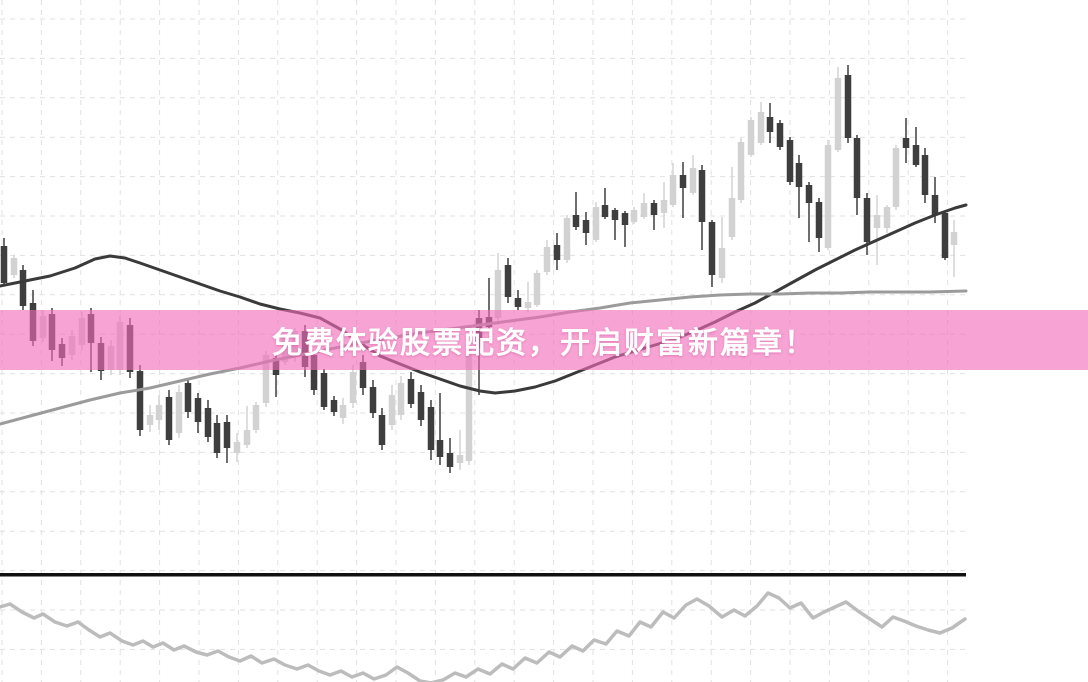 The image size is (1088, 682). I want to click on promo-banner: 免费体验股票配资，开启财富新篇章！, so click(544, 340).